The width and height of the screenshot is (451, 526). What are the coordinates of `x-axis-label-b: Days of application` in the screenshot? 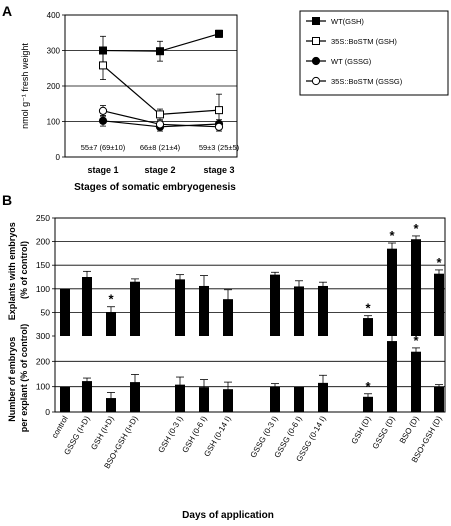 It's located at (228, 515).